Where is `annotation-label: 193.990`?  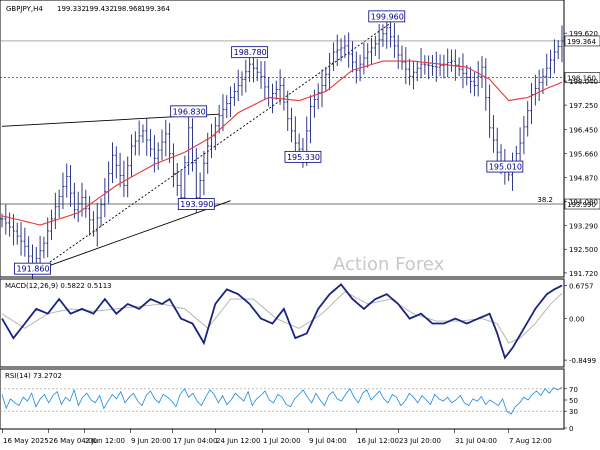
annotation-label: 193.990 is located at coordinates (196, 204).